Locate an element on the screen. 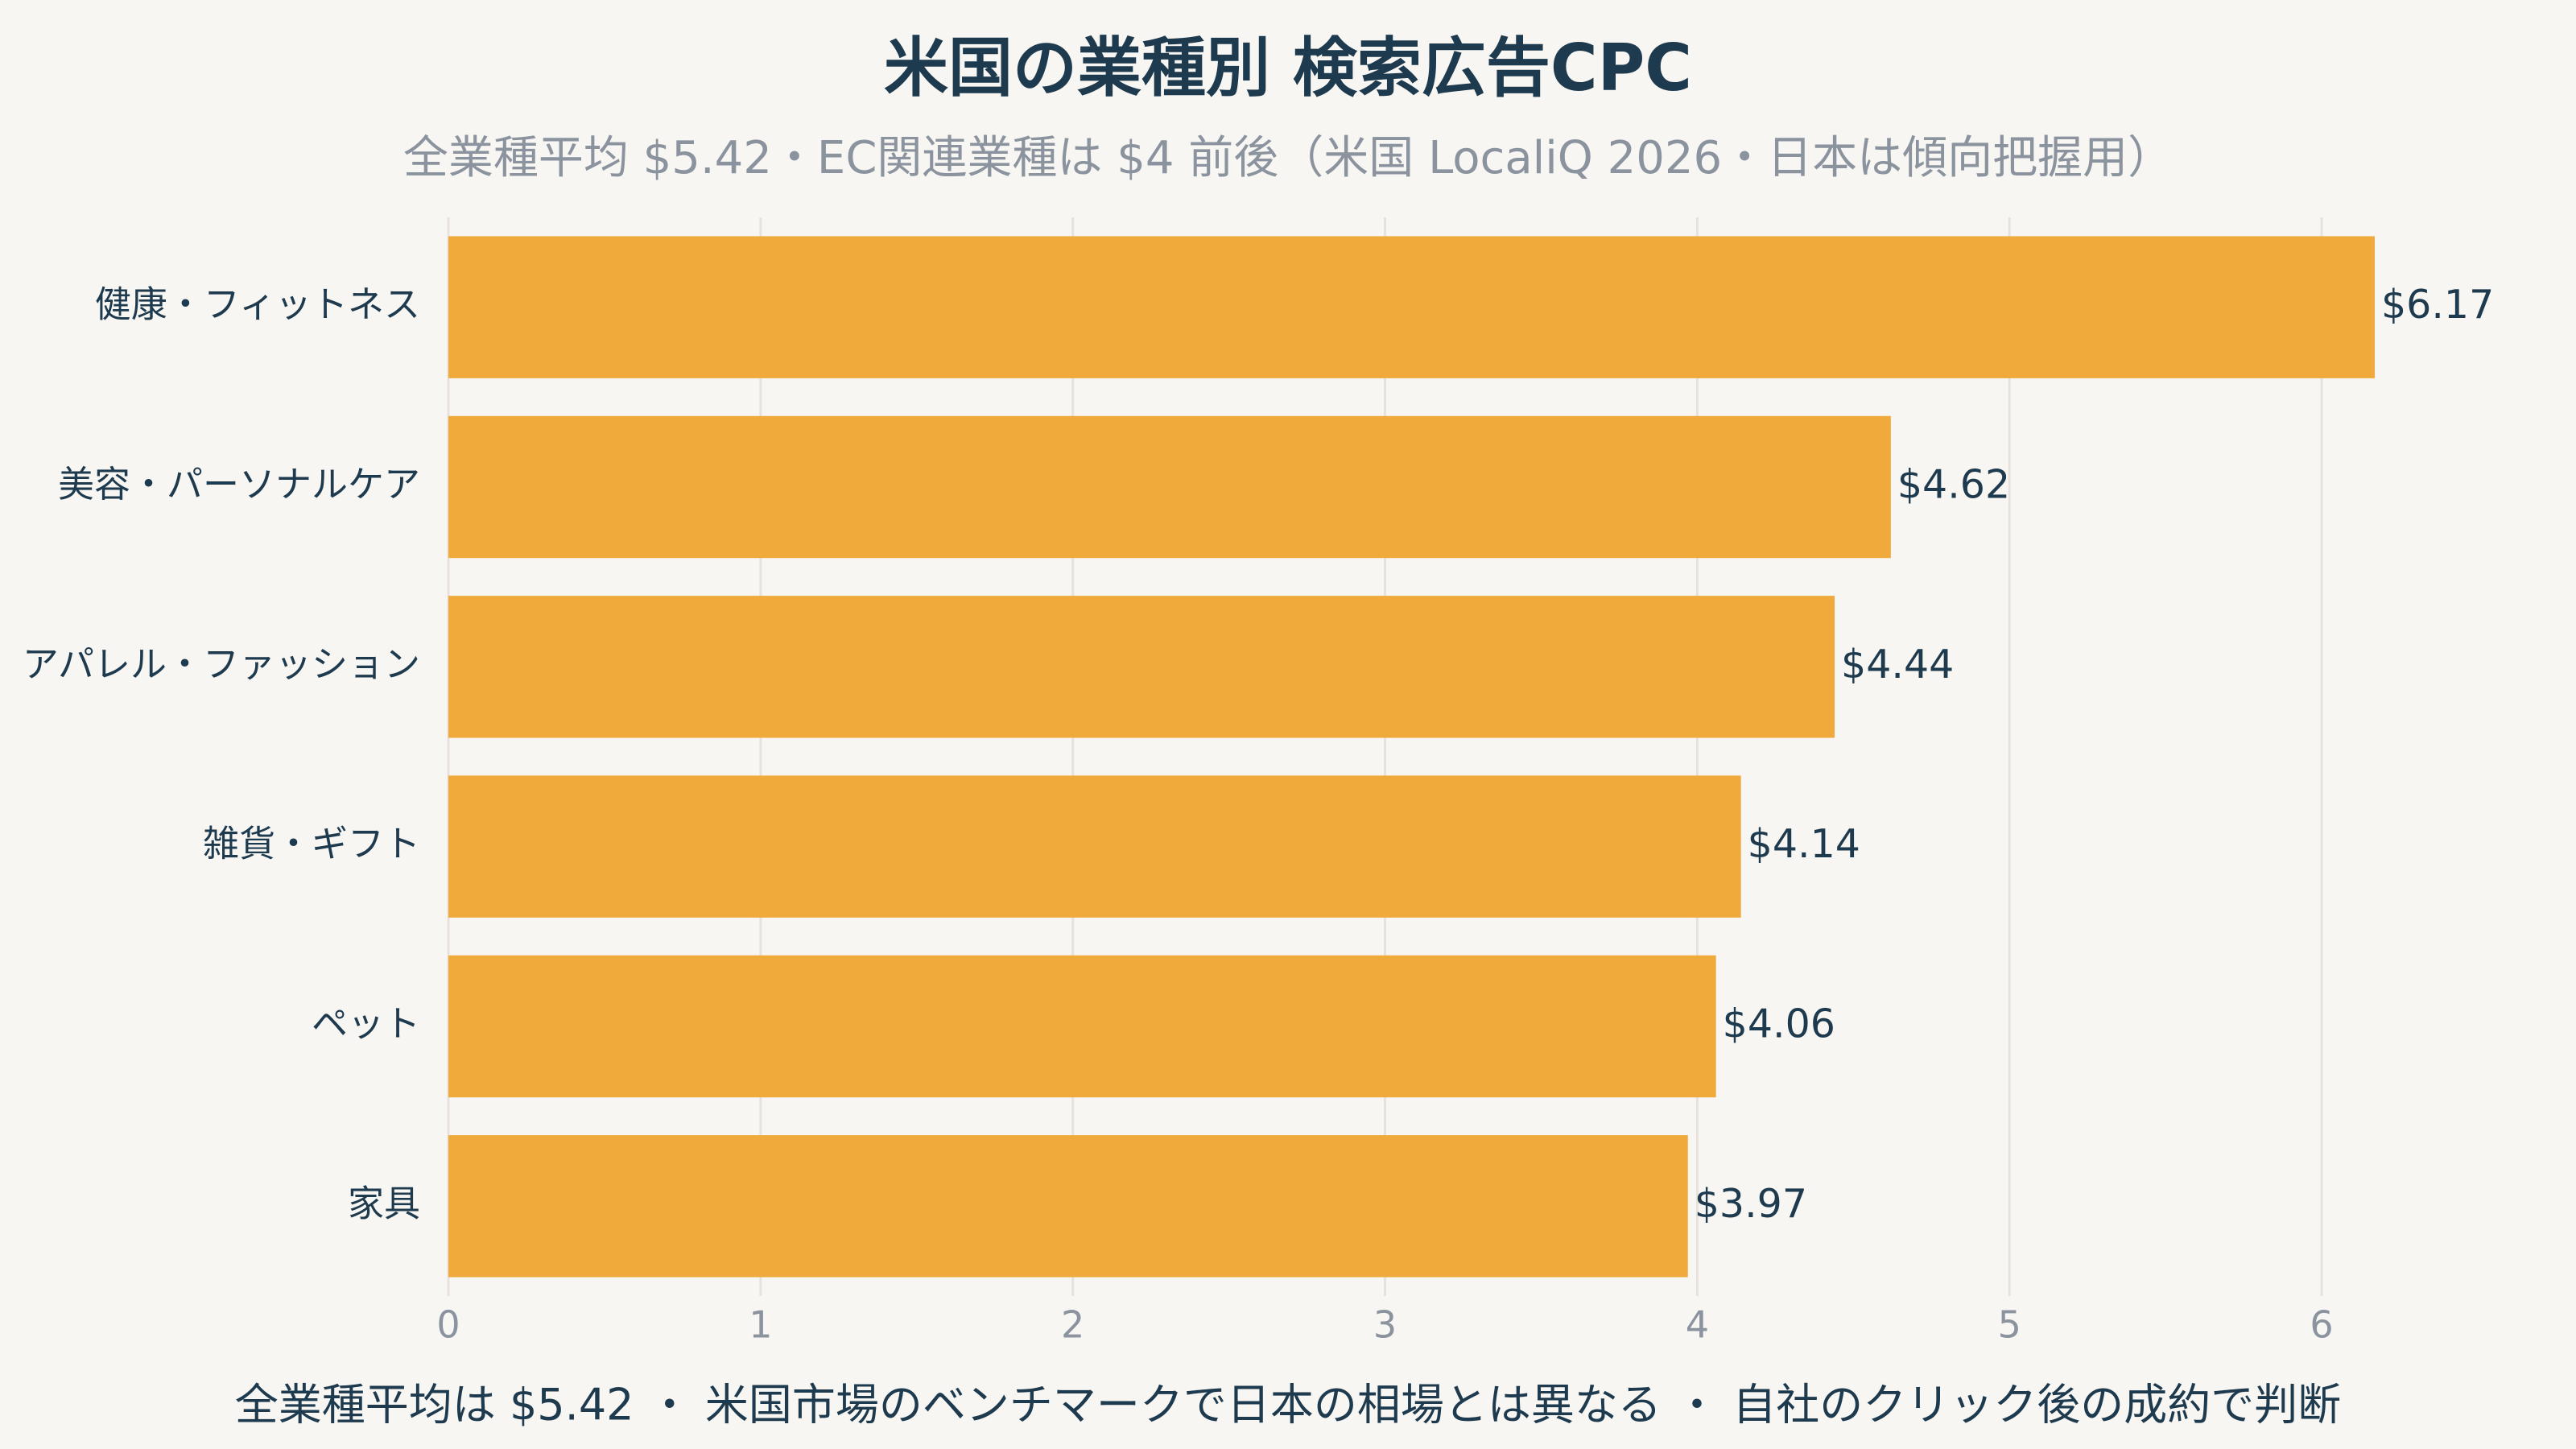  value-label: $3.97 is located at coordinates (1751, 1204).